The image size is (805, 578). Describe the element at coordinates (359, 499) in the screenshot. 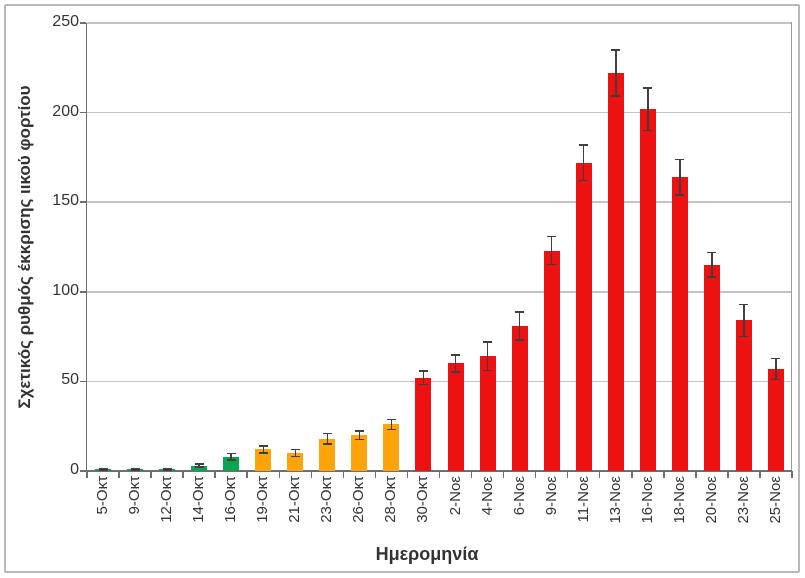

I see `x-tick-label: 26-Οκτ` at that location.